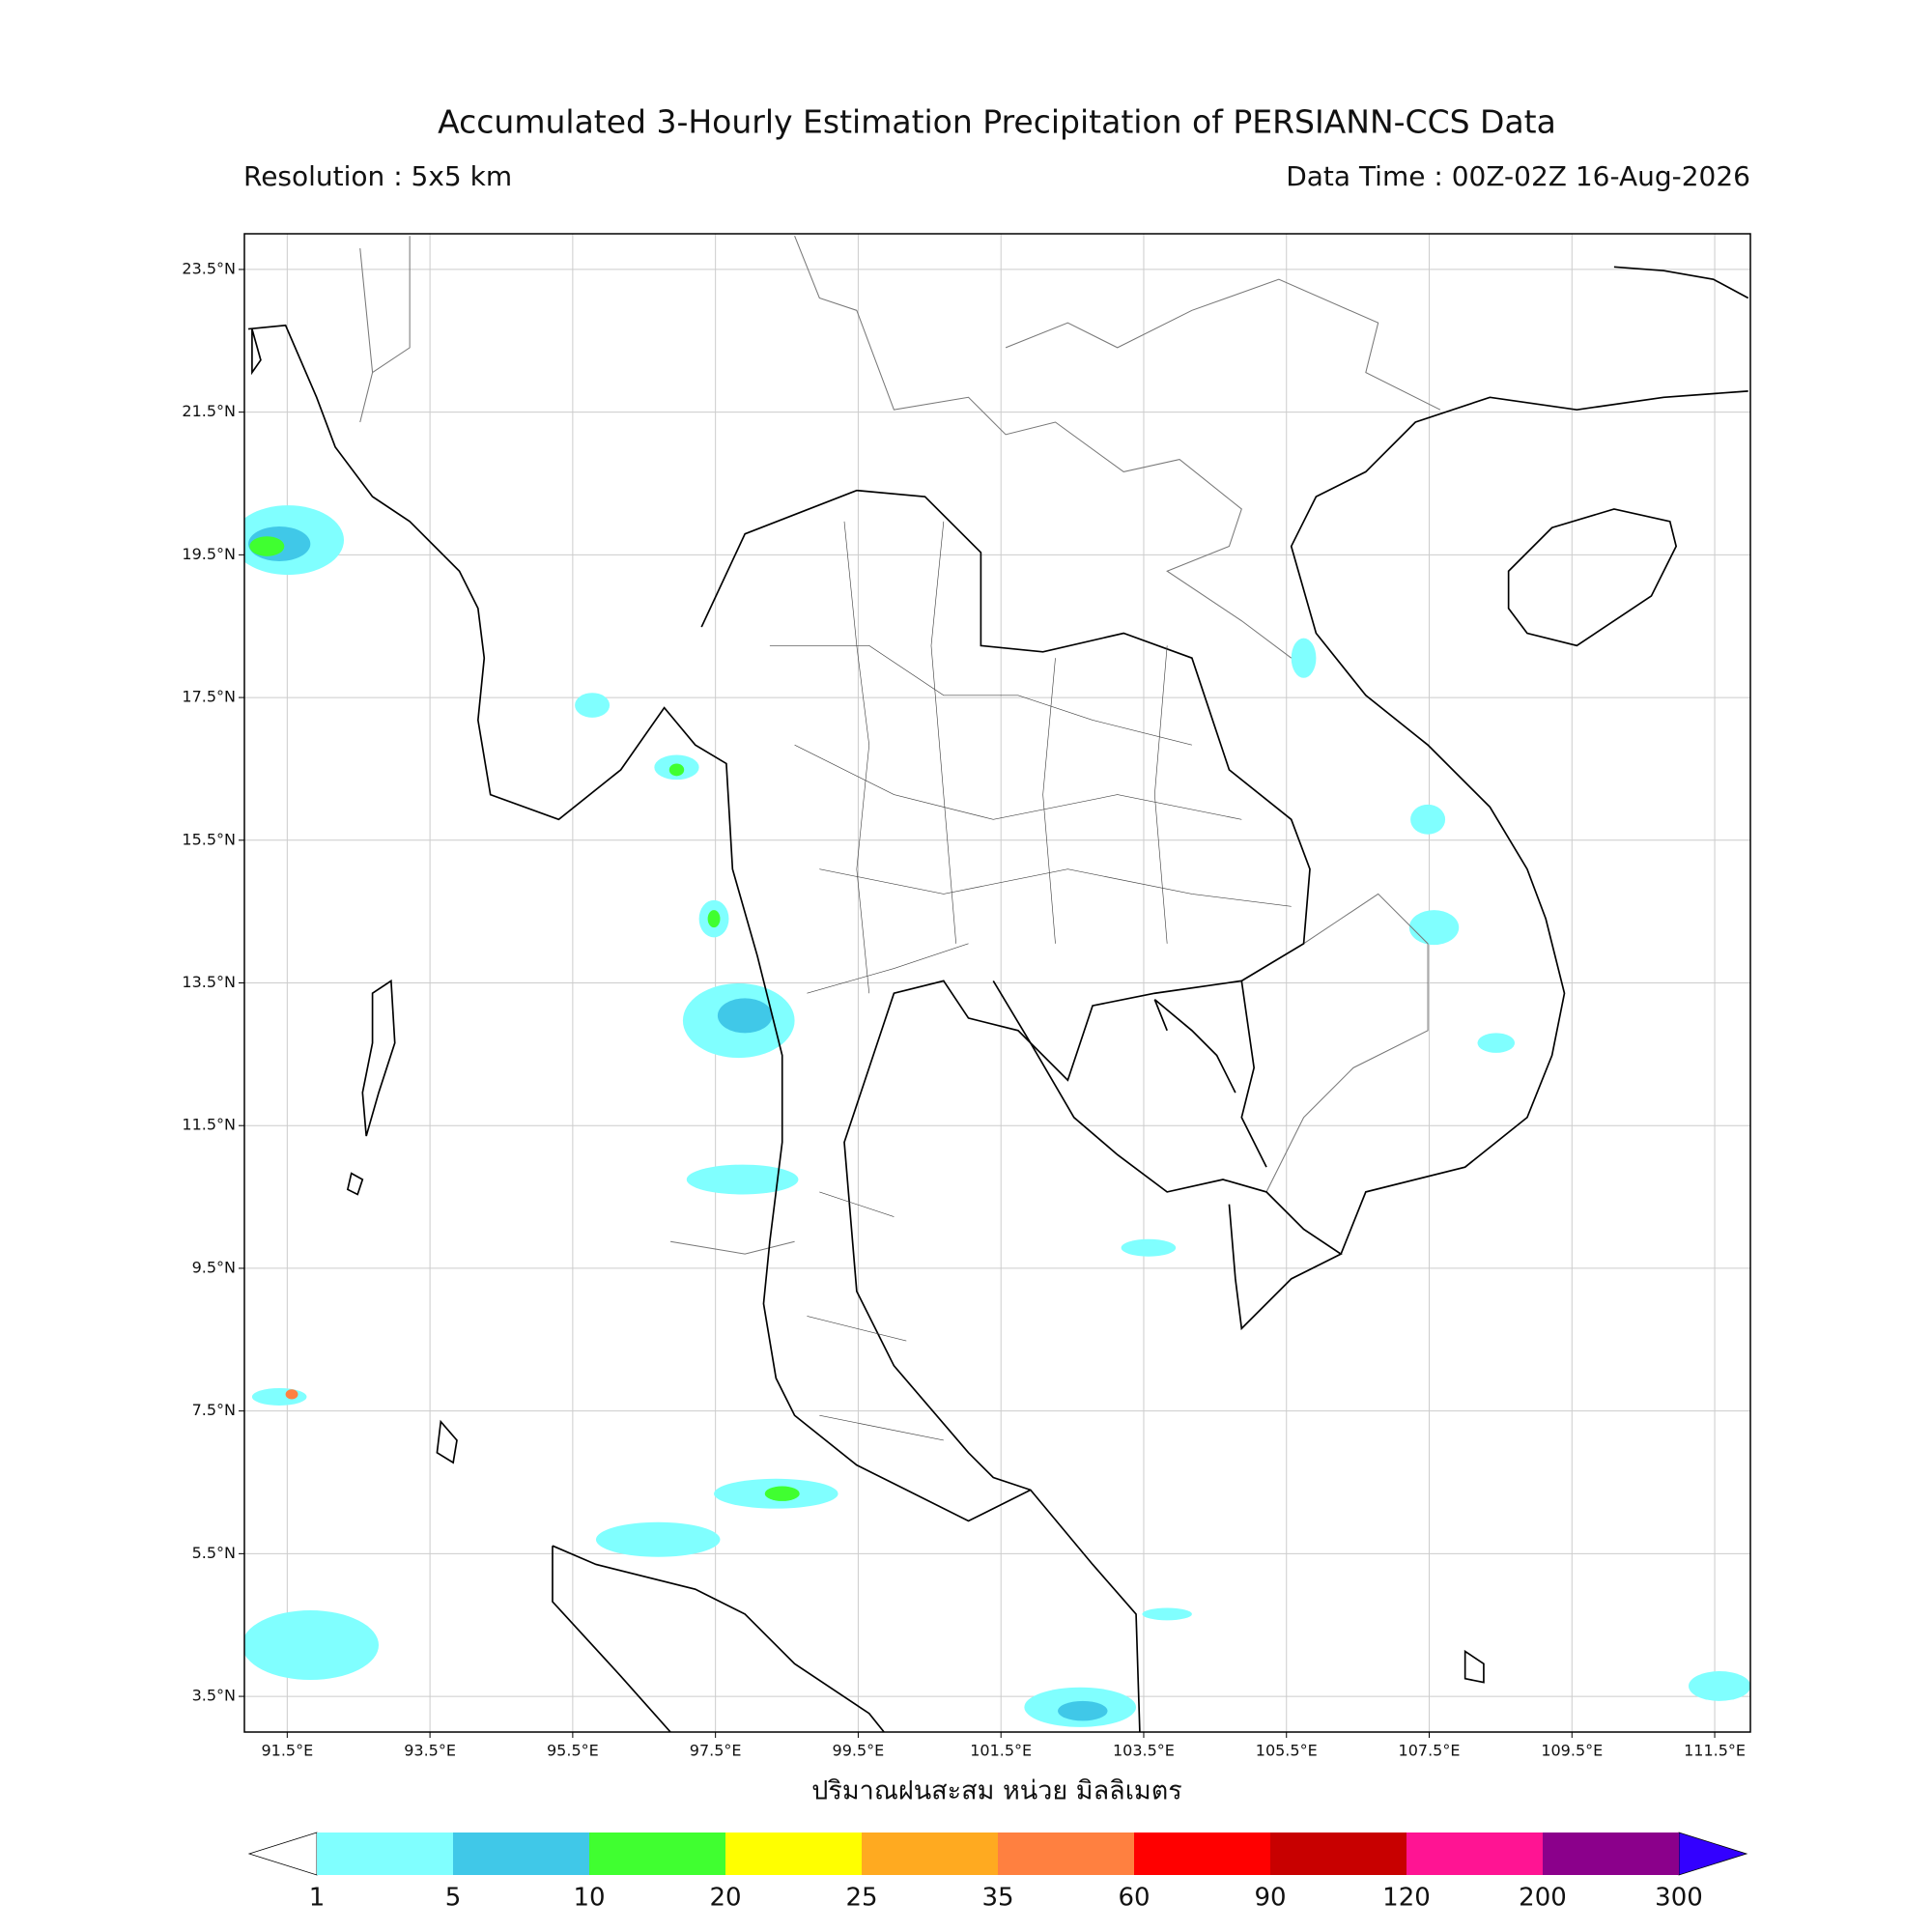 The image size is (1932, 1932). What do you see at coordinates (1679, 1898) in the screenshot?
I see `colorbar-label: 300` at bounding box center [1679, 1898].